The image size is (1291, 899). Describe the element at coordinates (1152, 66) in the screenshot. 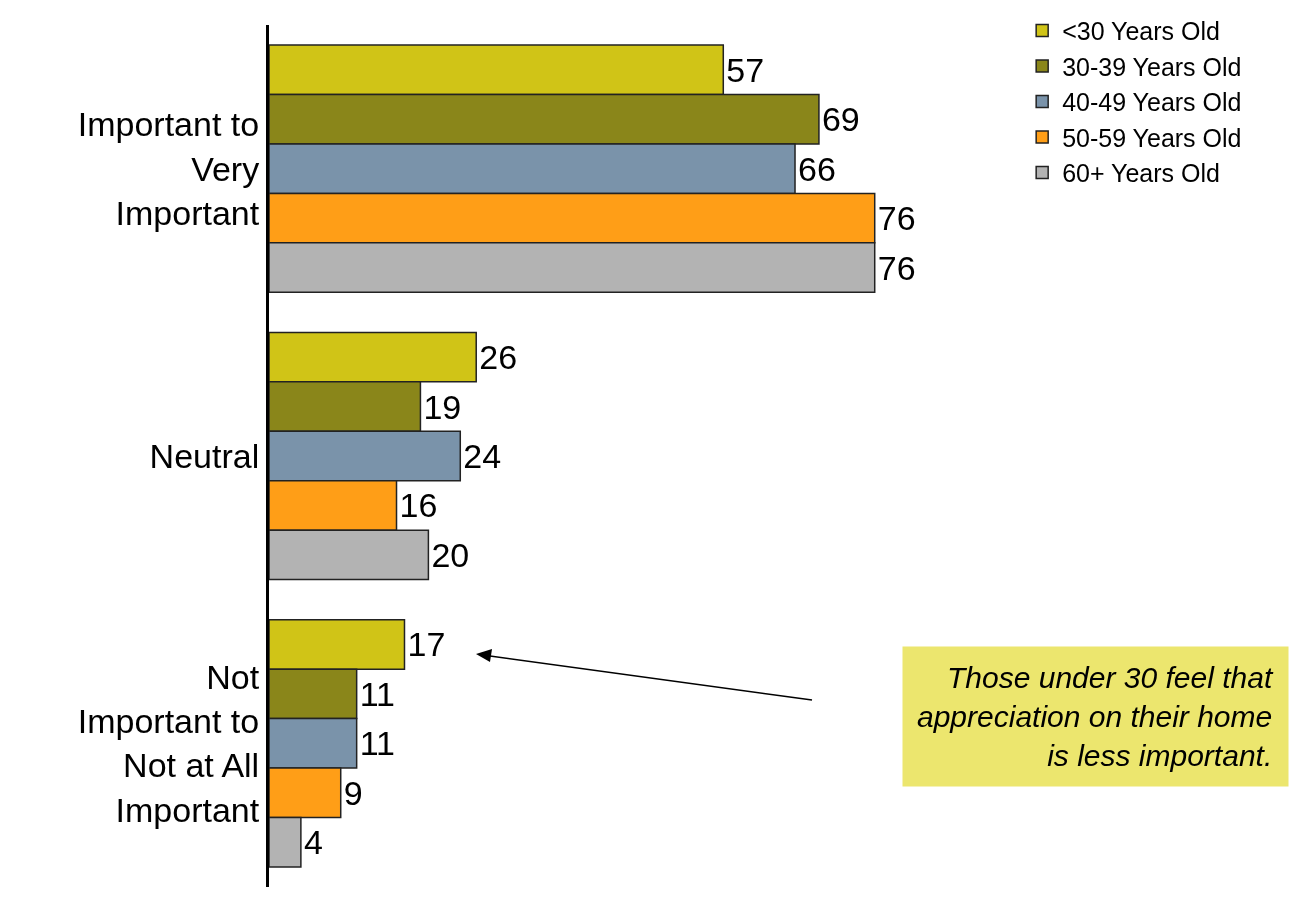

I see `legend-label: 30-39 Years Old` at that location.